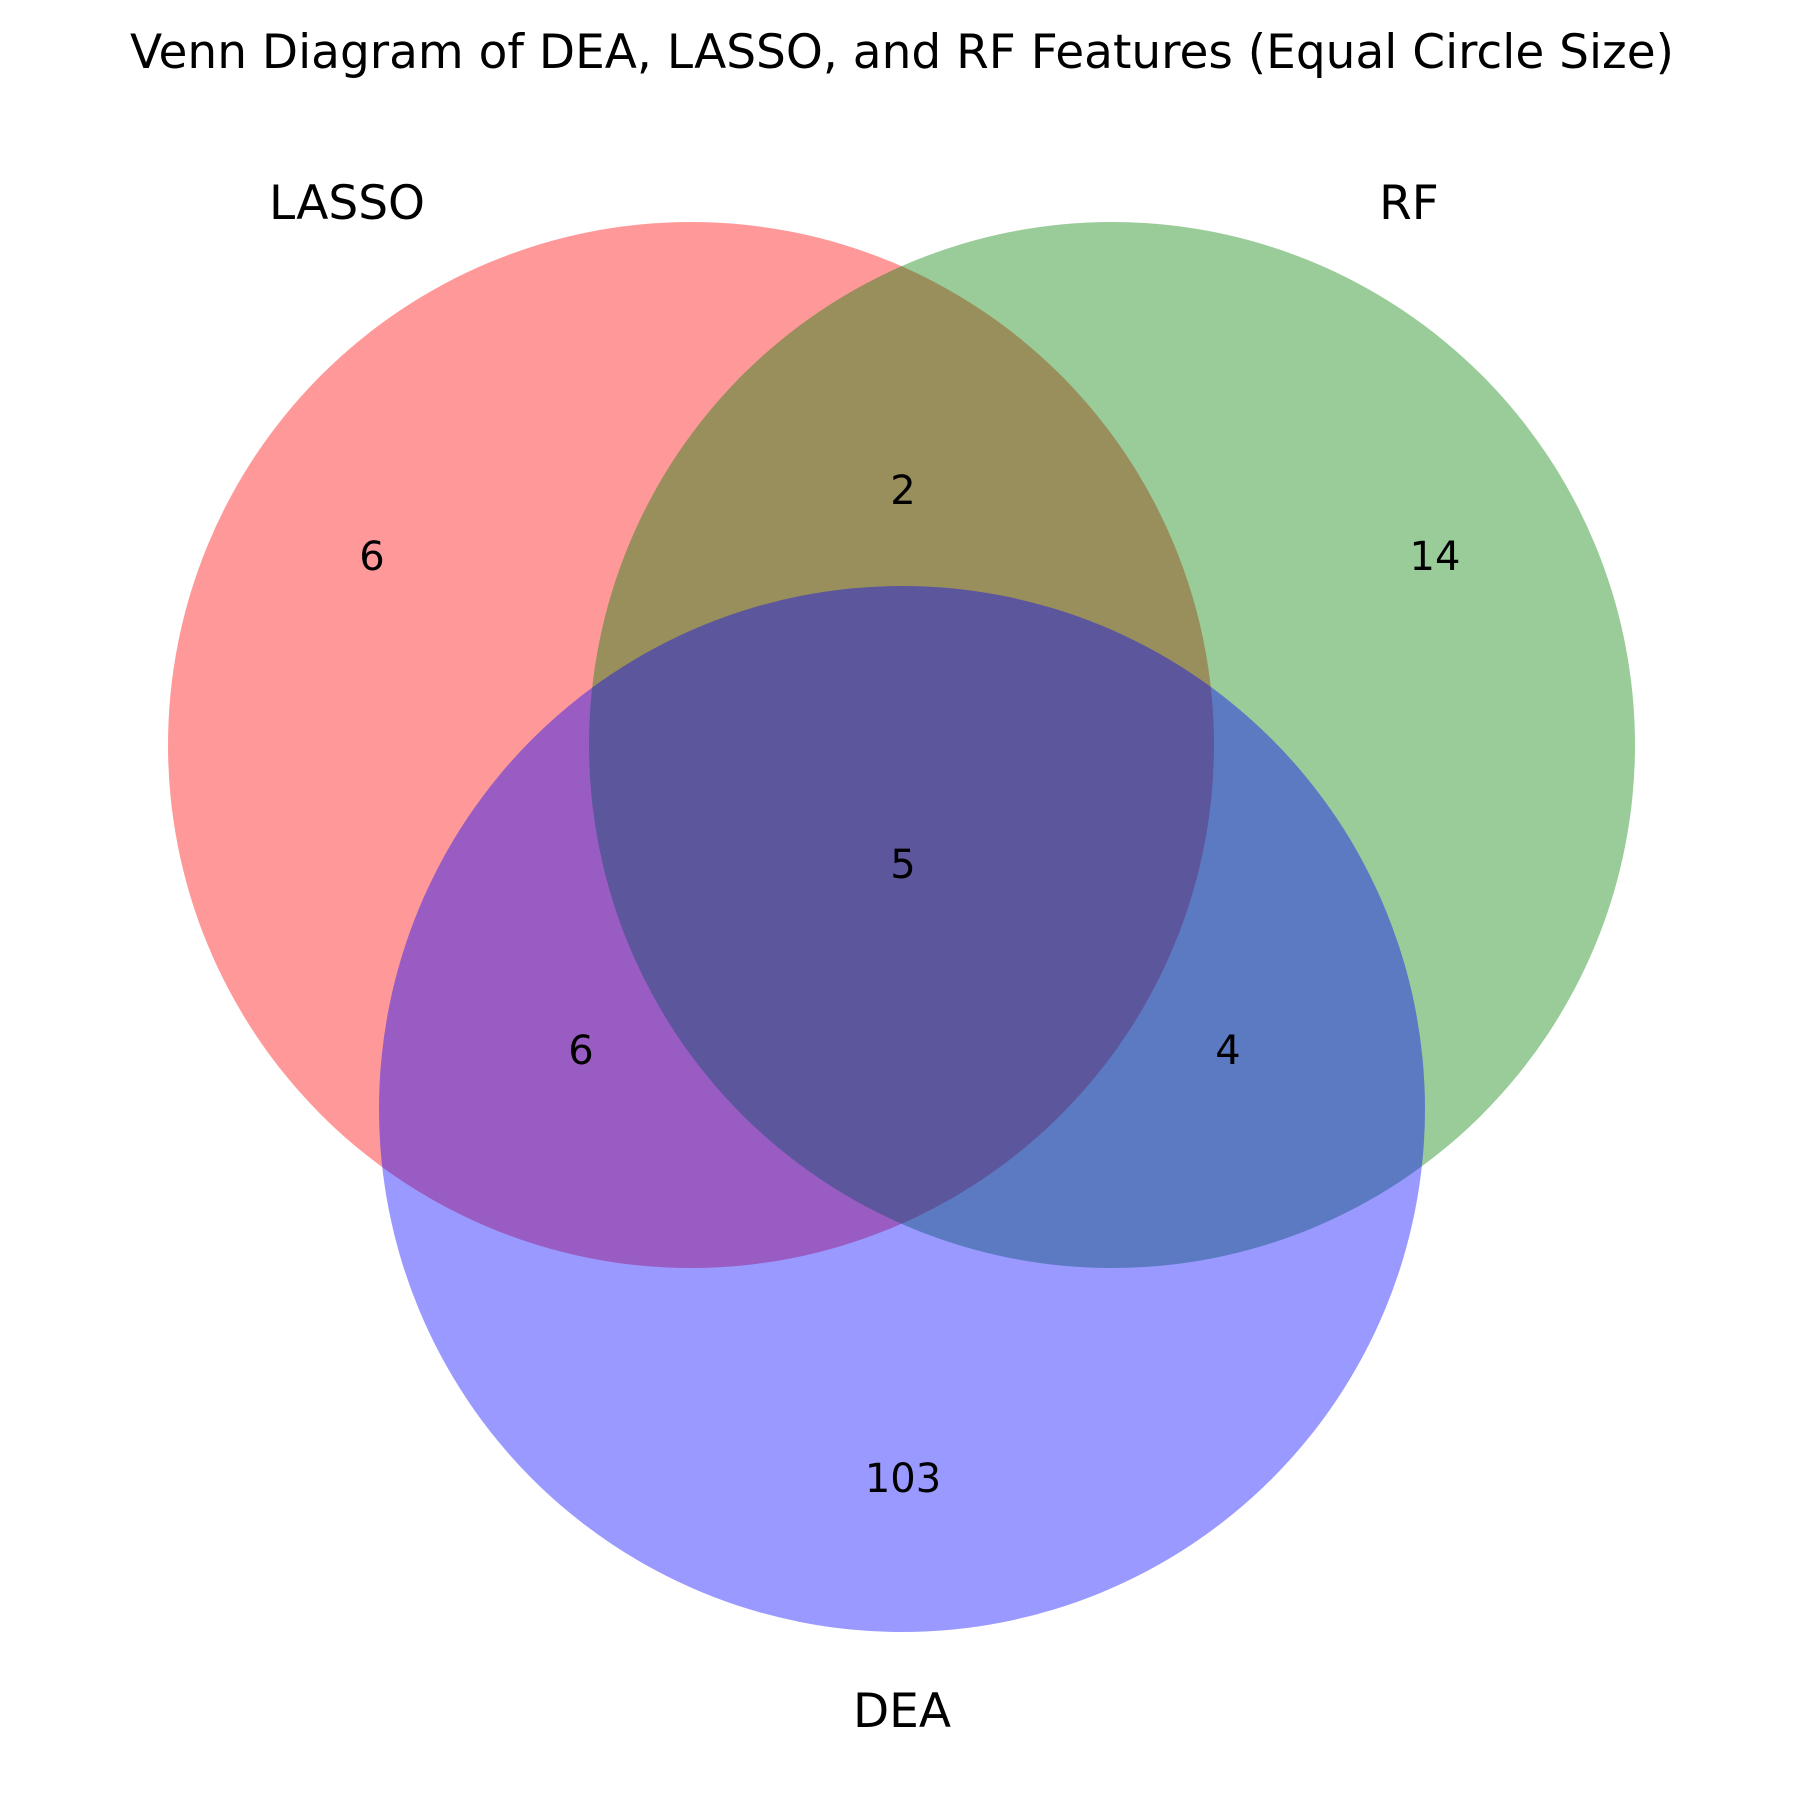 The image size is (1800, 1800). What do you see at coordinates (903, 1479) in the screenshot?
I see `region-count-dea-only: 103` at bounding box center [903, 1479].